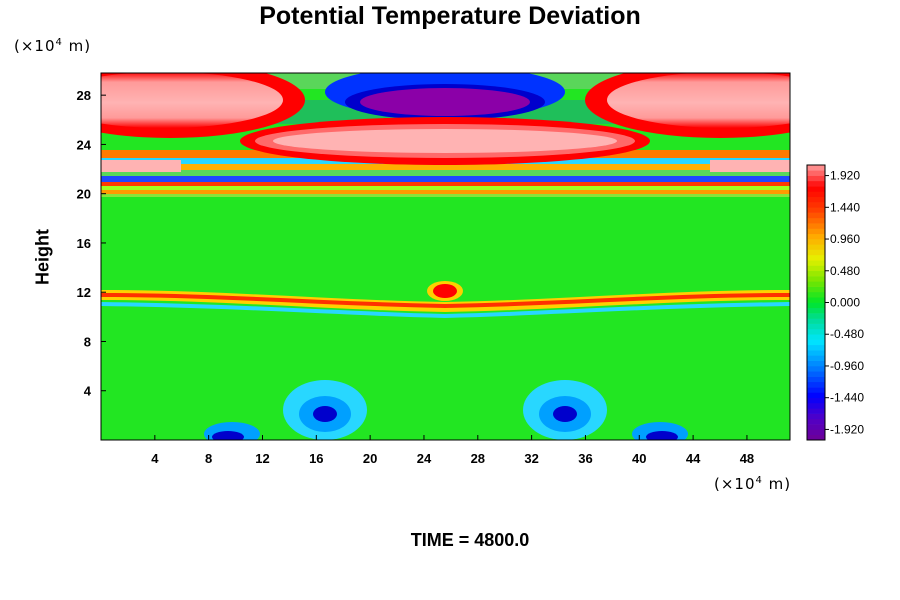 This screenshot has height=600, width=900. I want to click on x-tick-label: 40, so click(639, 458).